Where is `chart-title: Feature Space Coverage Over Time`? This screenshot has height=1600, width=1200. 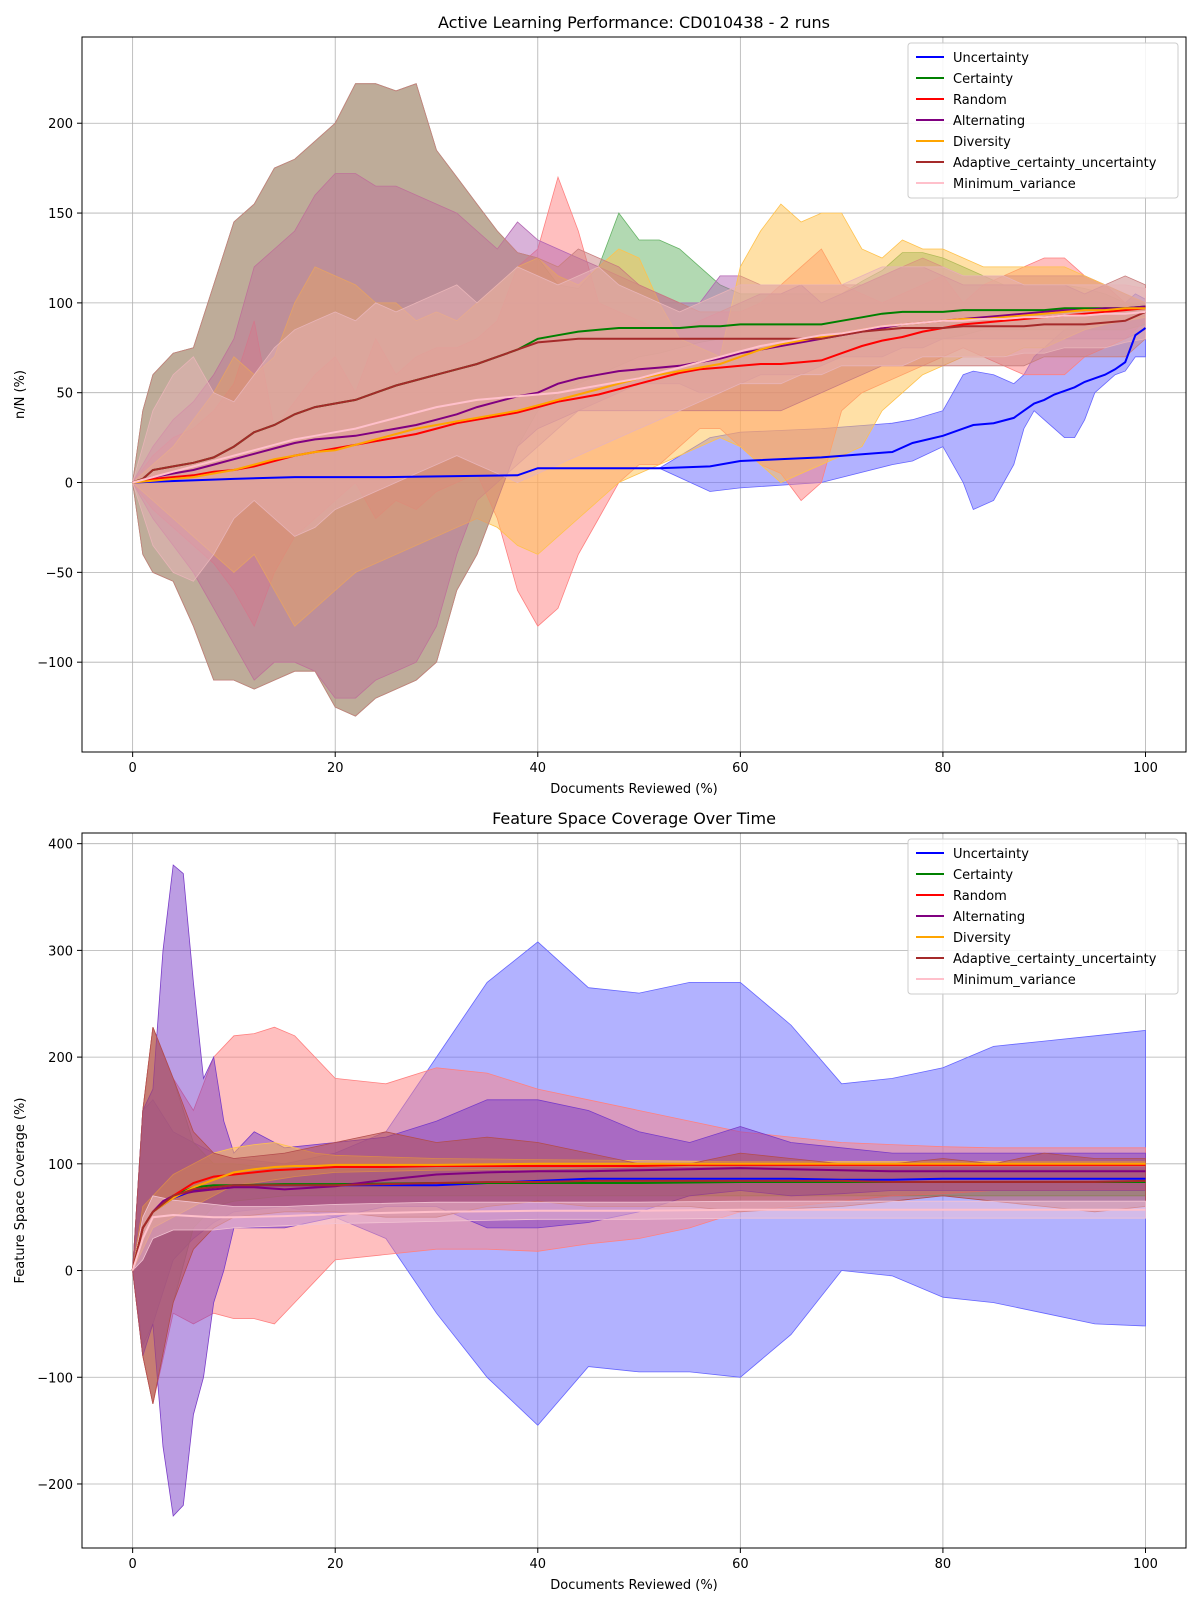 chart-title: Feature Space Coverage Over Time is located at coordinates (634, 818).